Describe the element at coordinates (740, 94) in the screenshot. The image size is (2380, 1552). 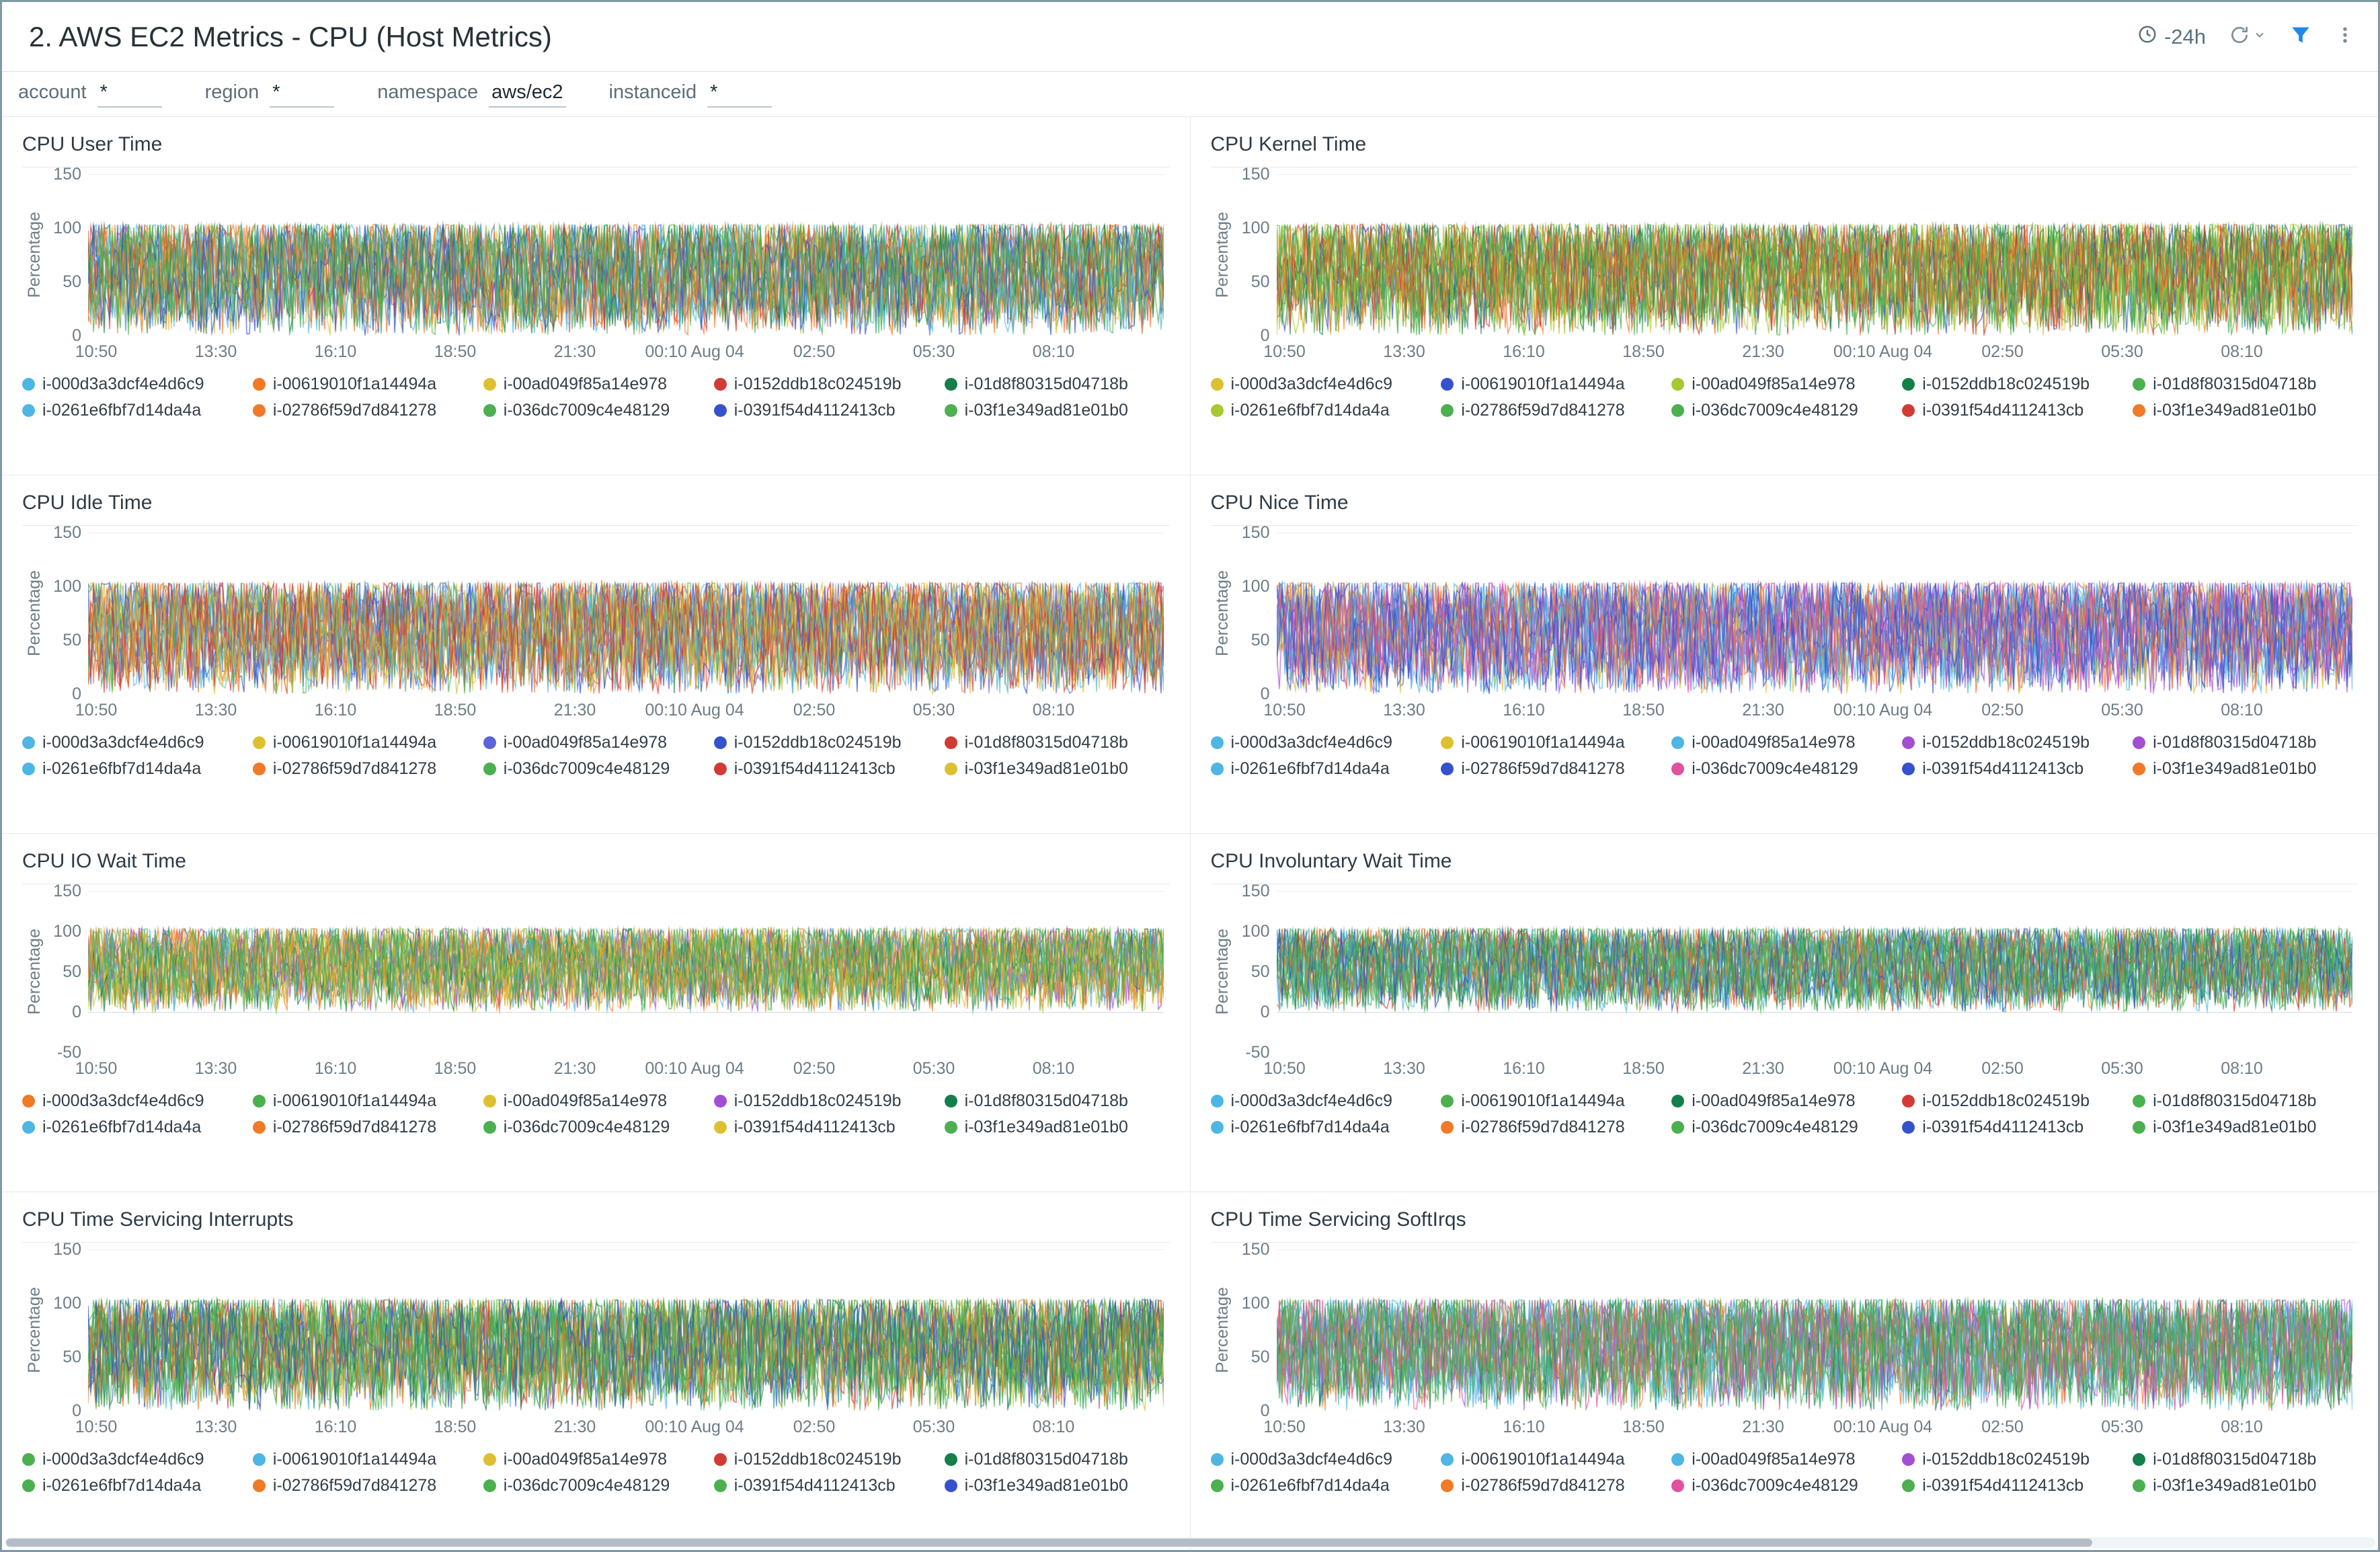
I see `filter-input-instanceid: *` at that location.